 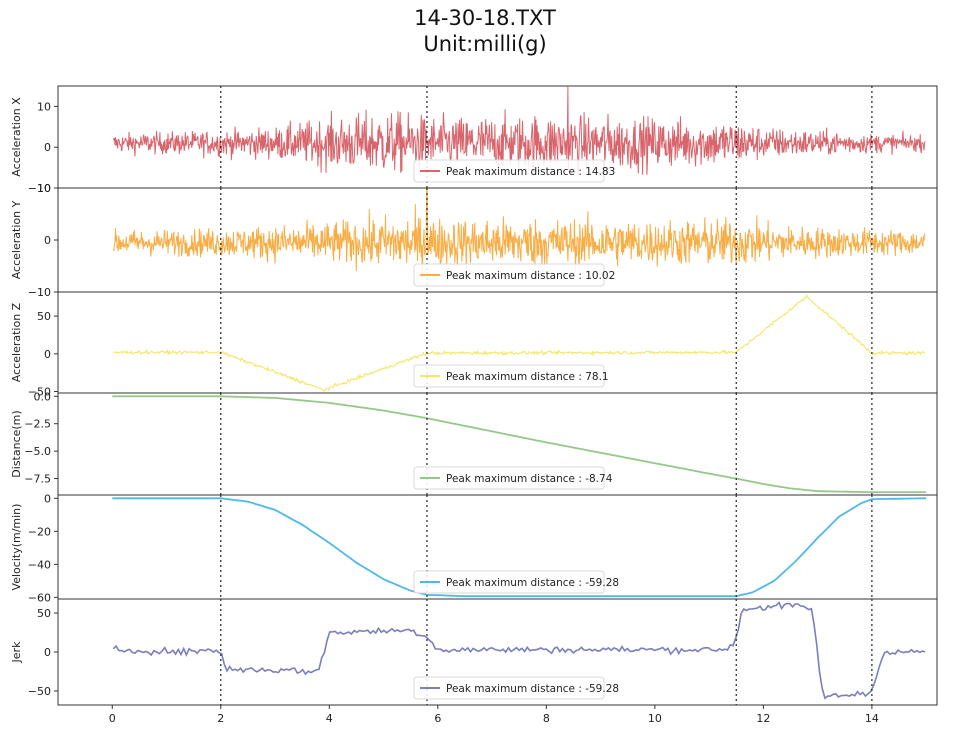 What do you see at coordinates (47, 147) in the screenshot?
I see `ytick-label-acc-x-1: 0` at bounding box center [47, 147].